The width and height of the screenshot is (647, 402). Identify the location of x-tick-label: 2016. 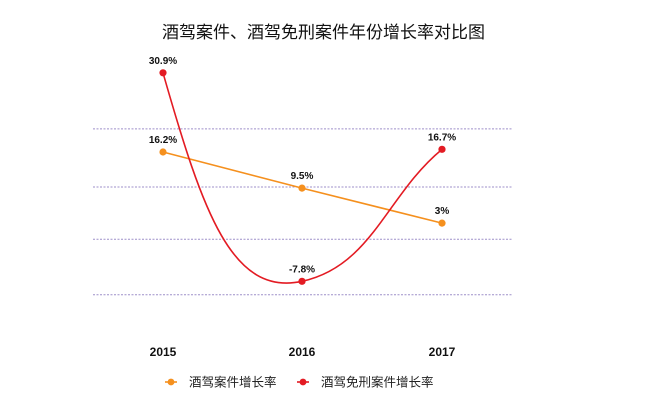
(302, 352).